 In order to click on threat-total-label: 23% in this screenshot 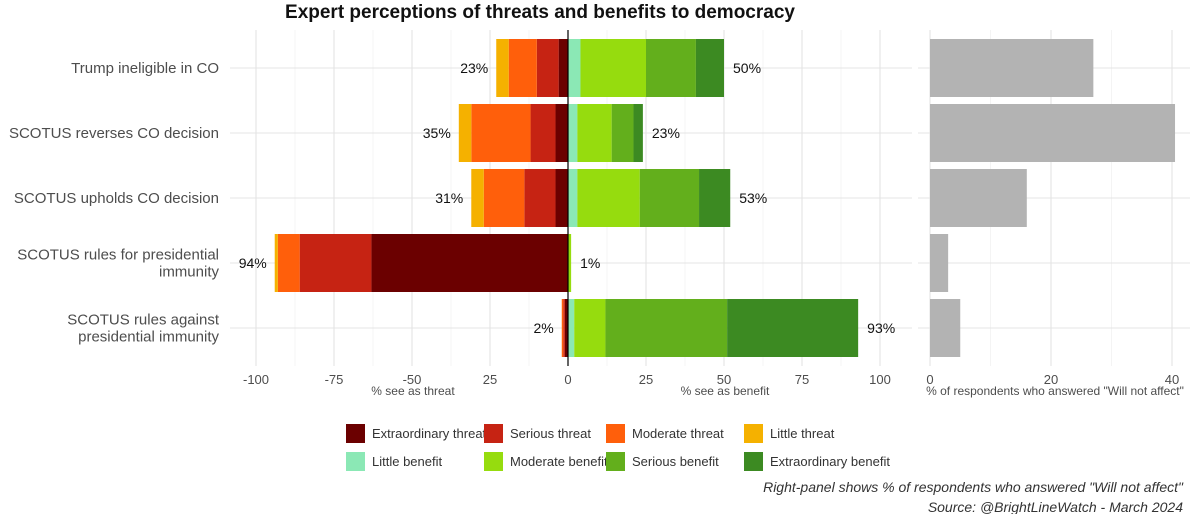, I will do `click(474, 68)`.